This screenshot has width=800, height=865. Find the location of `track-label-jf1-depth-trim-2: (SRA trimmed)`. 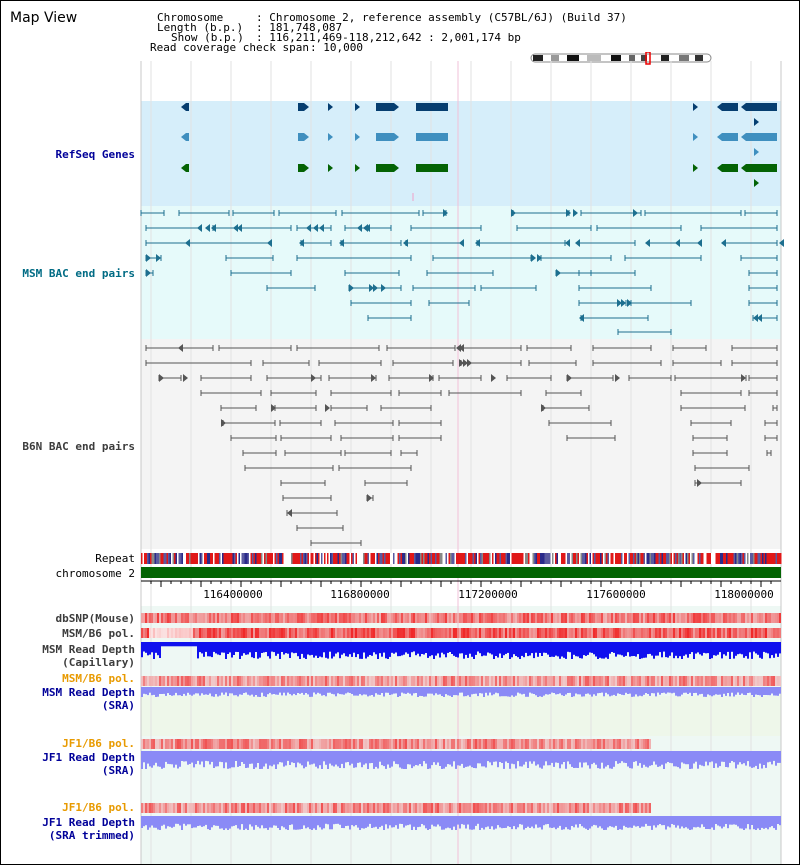

track-label-jf1-depth-trim-2: (SRA trimmed) is located at coordinates (91, 835).